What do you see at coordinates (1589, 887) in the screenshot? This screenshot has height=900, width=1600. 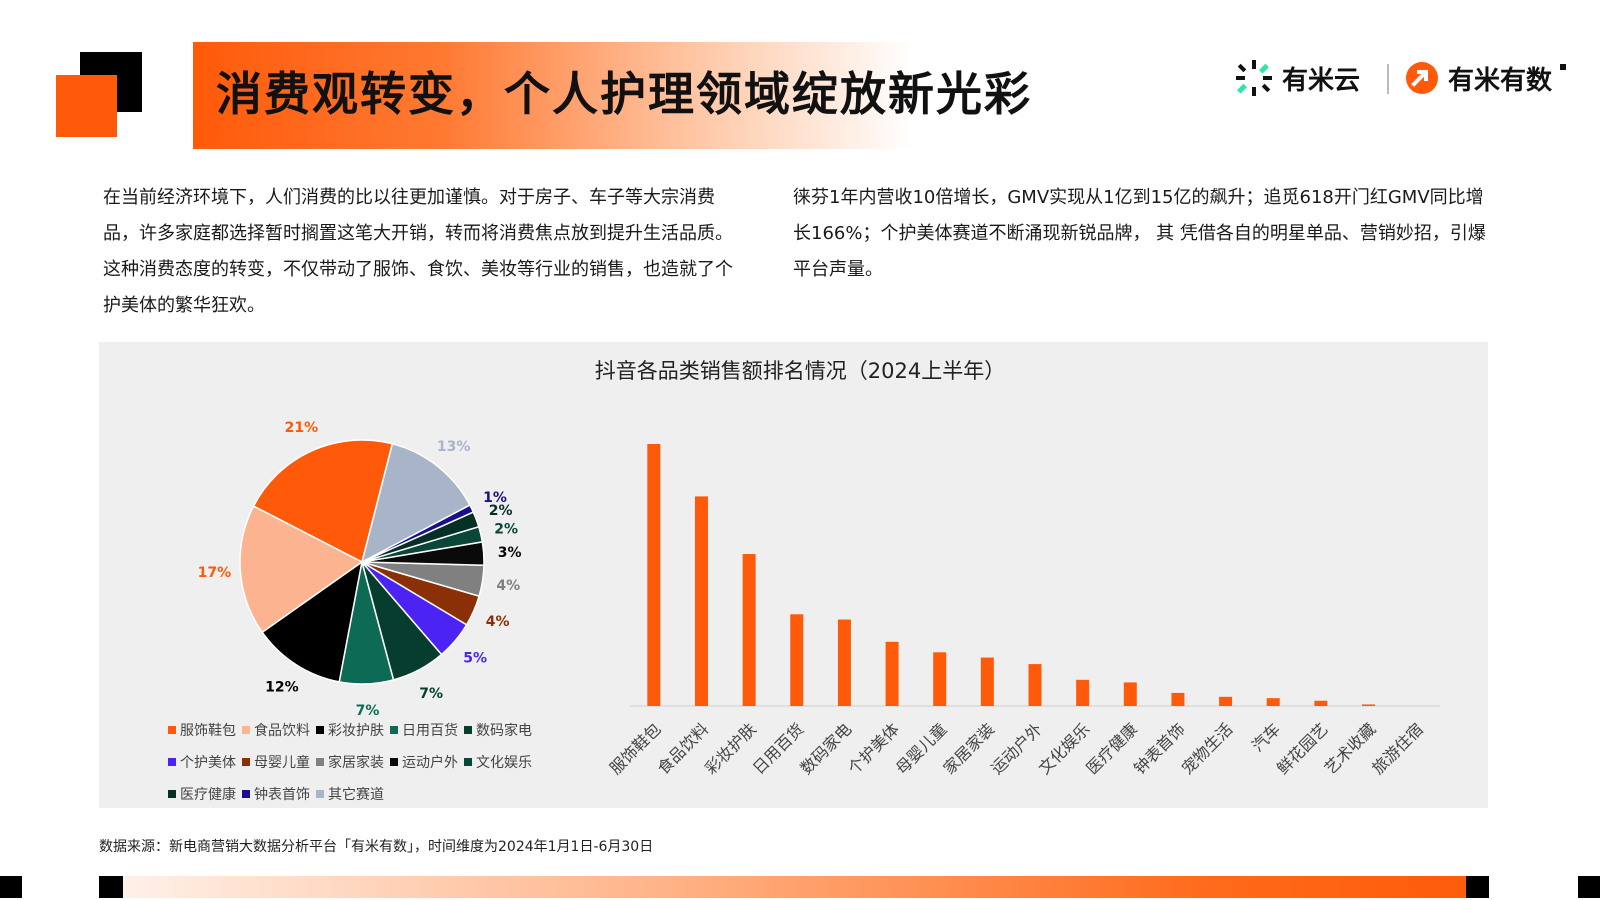 I see `bottom-edge-block-right` at bounding box center [1589, 887].